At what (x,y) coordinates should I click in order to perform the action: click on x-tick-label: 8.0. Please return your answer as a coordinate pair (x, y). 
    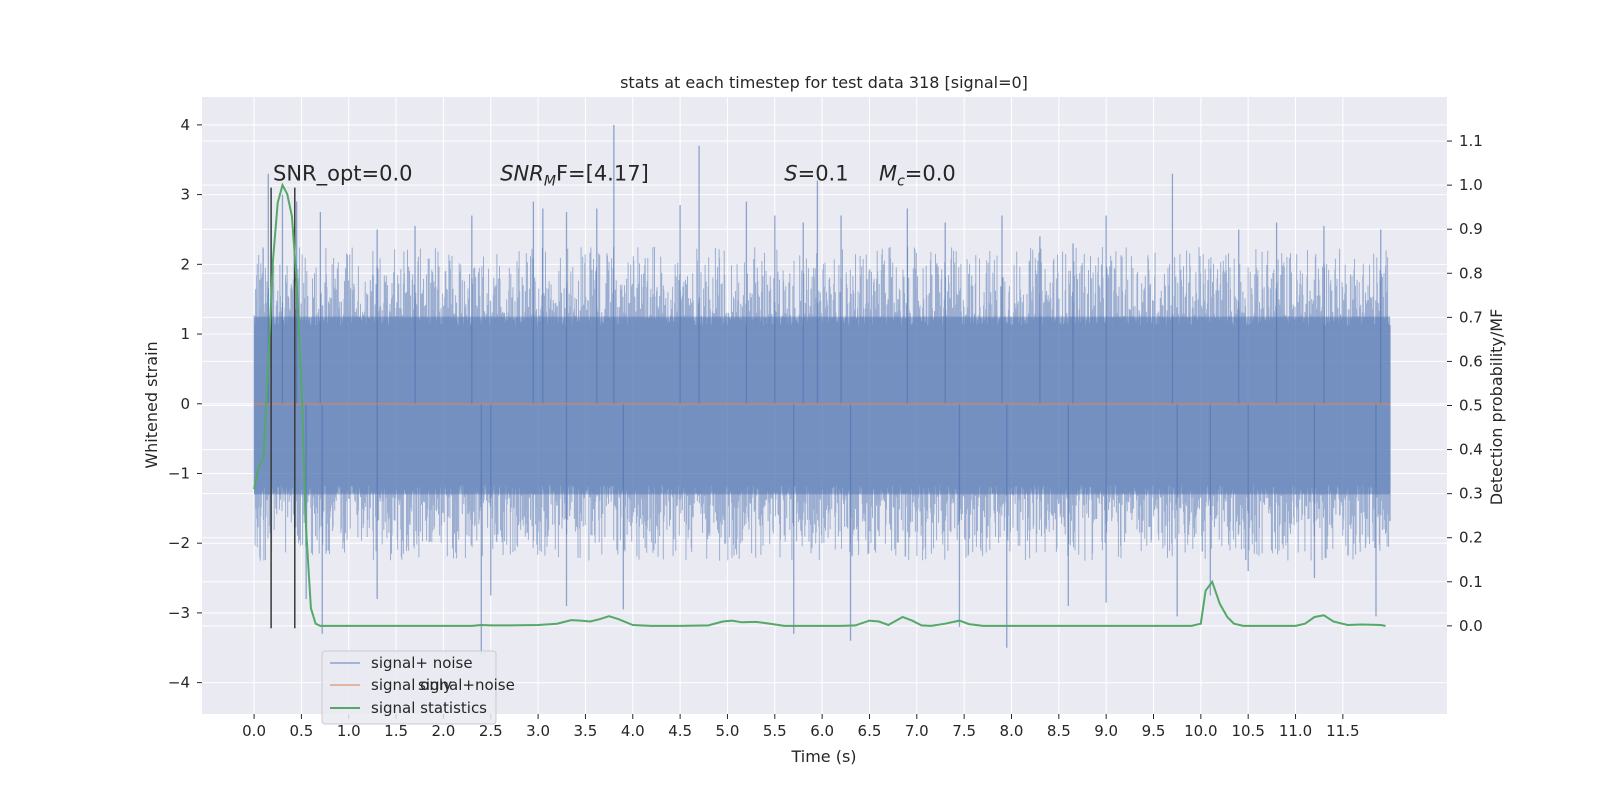
    Looking at the image, I should click on (1012, 731).